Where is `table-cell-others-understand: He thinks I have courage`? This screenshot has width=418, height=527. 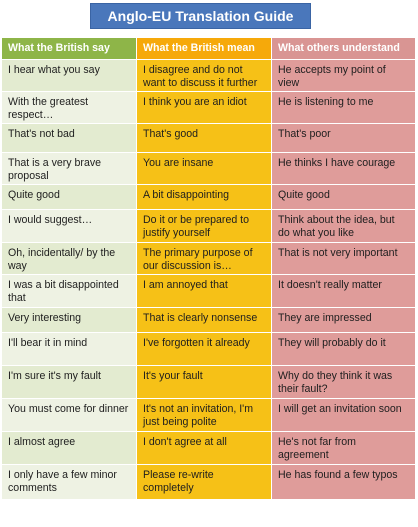 table-cell-others-understand: He thinks I have courage is located at coordinates (344, 169).